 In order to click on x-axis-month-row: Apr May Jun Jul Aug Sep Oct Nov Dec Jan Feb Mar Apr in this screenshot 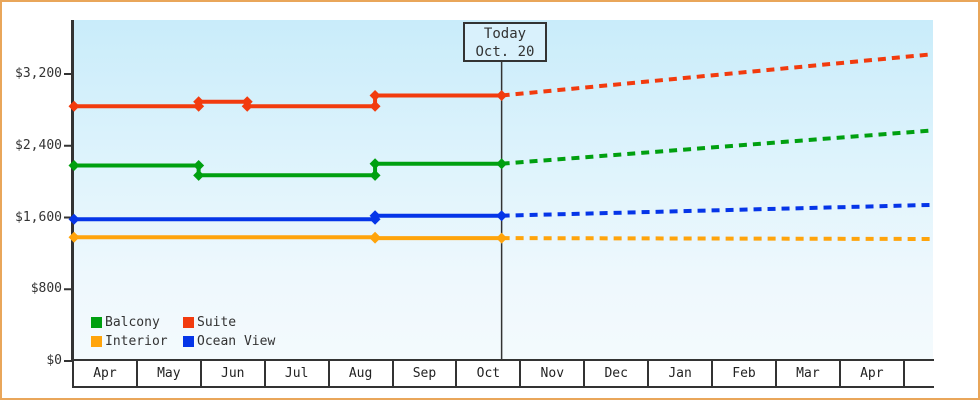, I will do `click(503, 373)`.